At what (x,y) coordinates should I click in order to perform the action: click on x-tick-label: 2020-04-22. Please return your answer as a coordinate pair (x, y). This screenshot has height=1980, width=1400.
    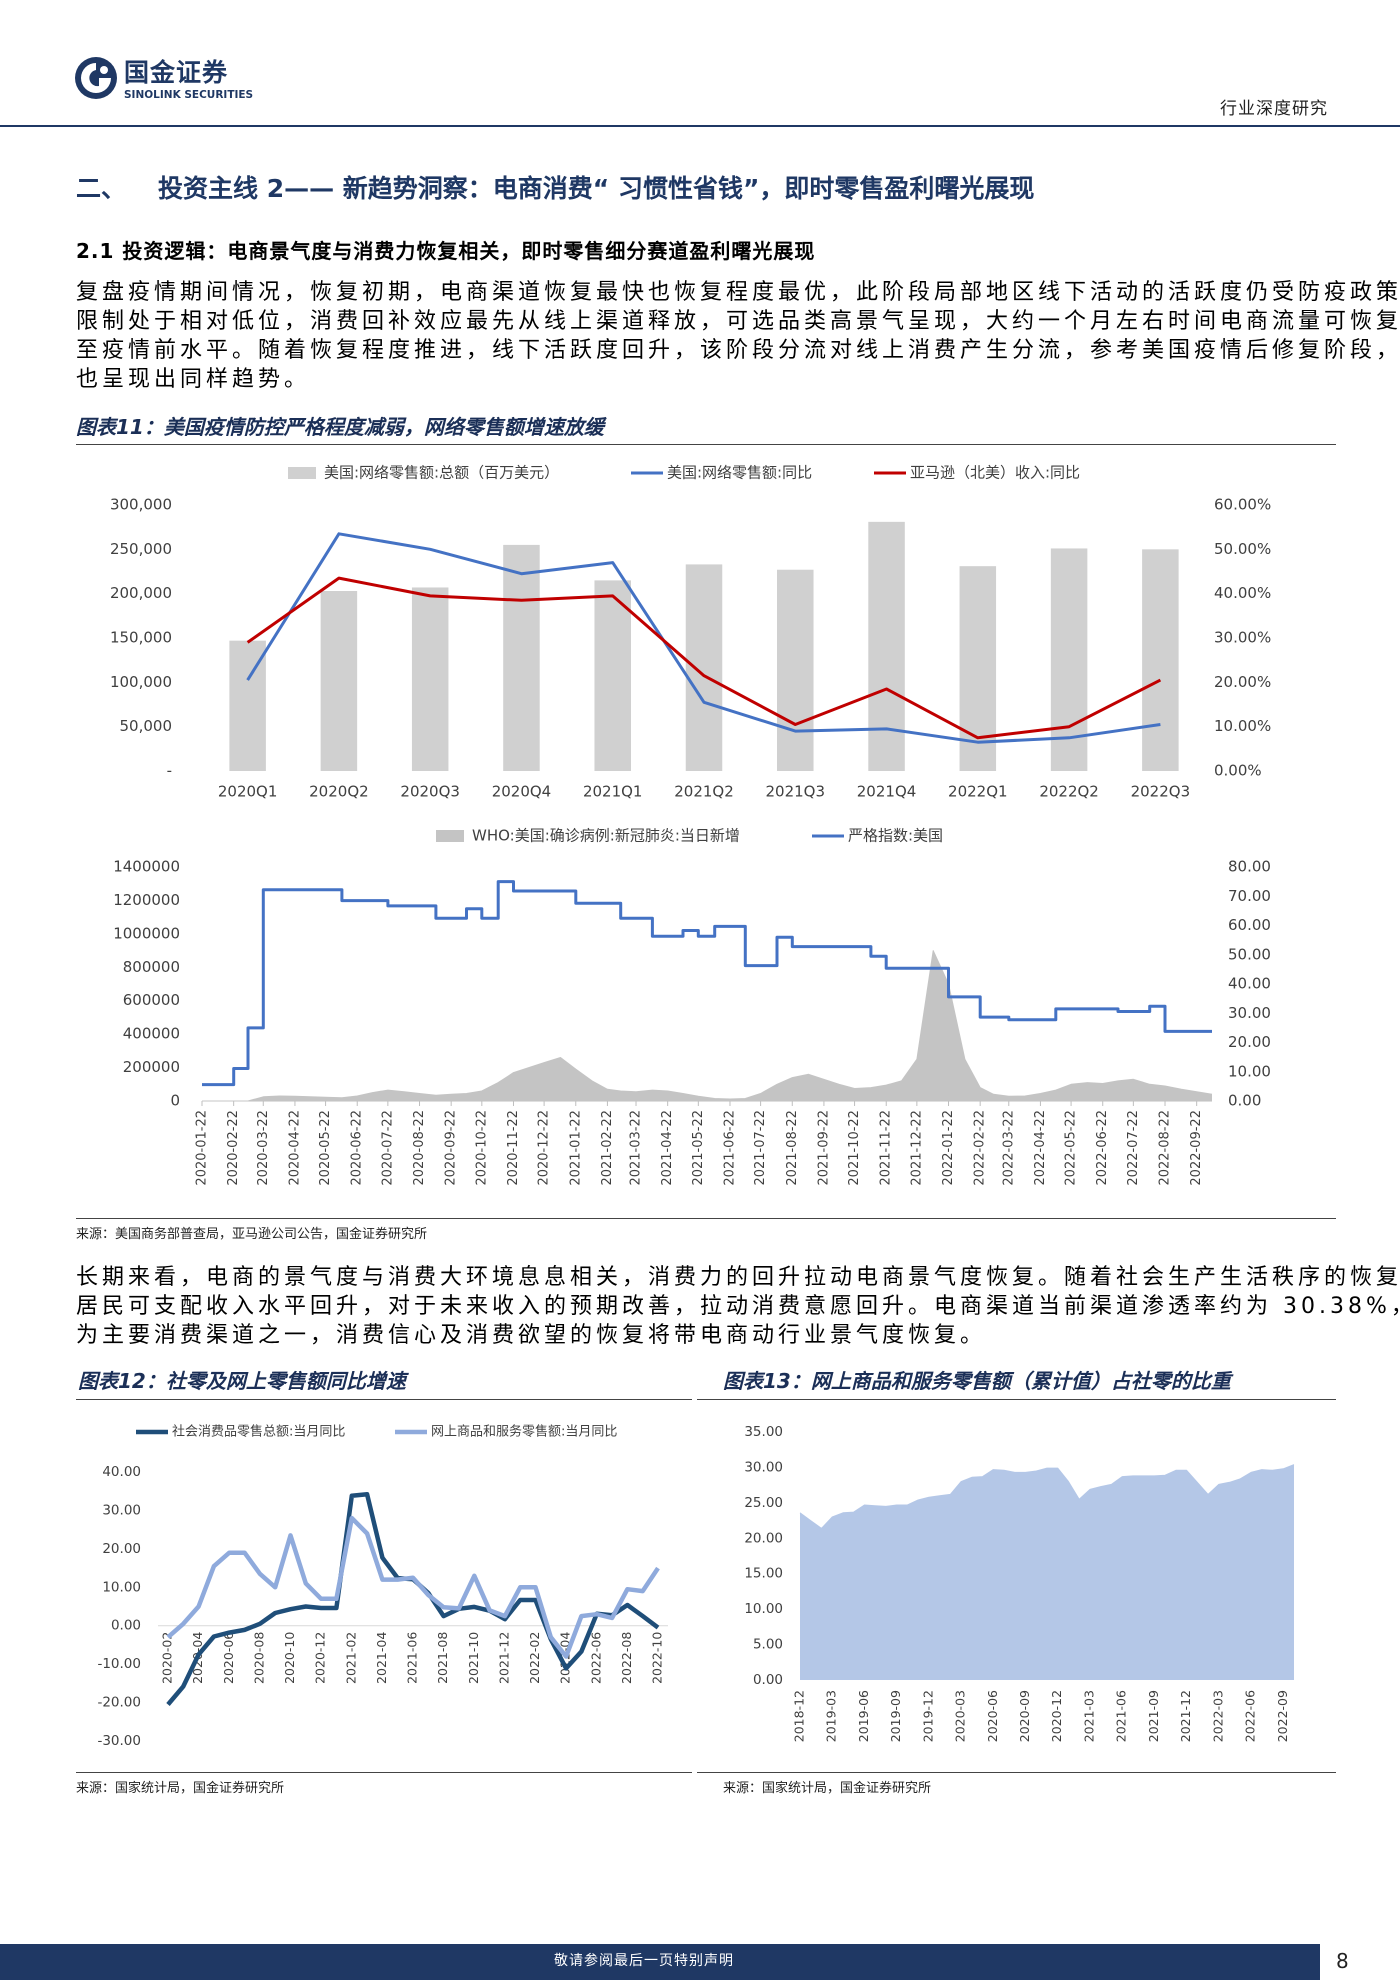
    Looking at the image, I should click on (294, 1148).